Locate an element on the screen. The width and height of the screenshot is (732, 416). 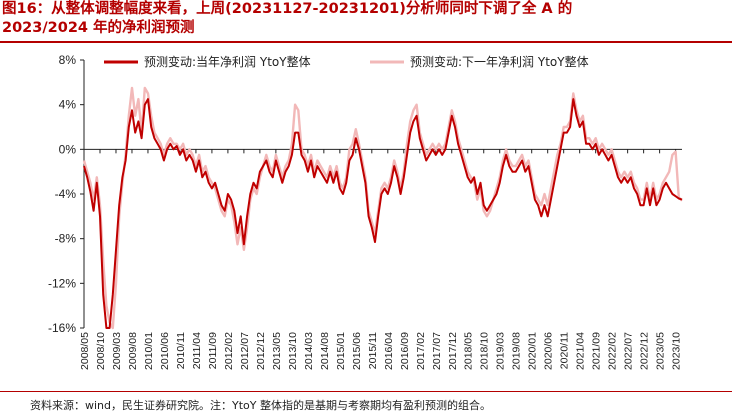
x-tick-label: 2013/10 is located at coordinates (293, 351).